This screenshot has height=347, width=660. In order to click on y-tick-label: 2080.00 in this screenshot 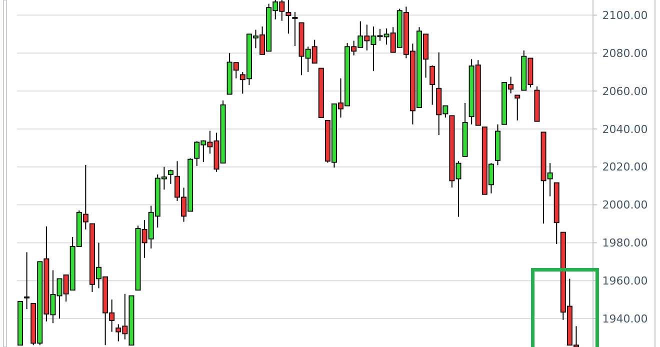, I will do `click(625, 53)`.